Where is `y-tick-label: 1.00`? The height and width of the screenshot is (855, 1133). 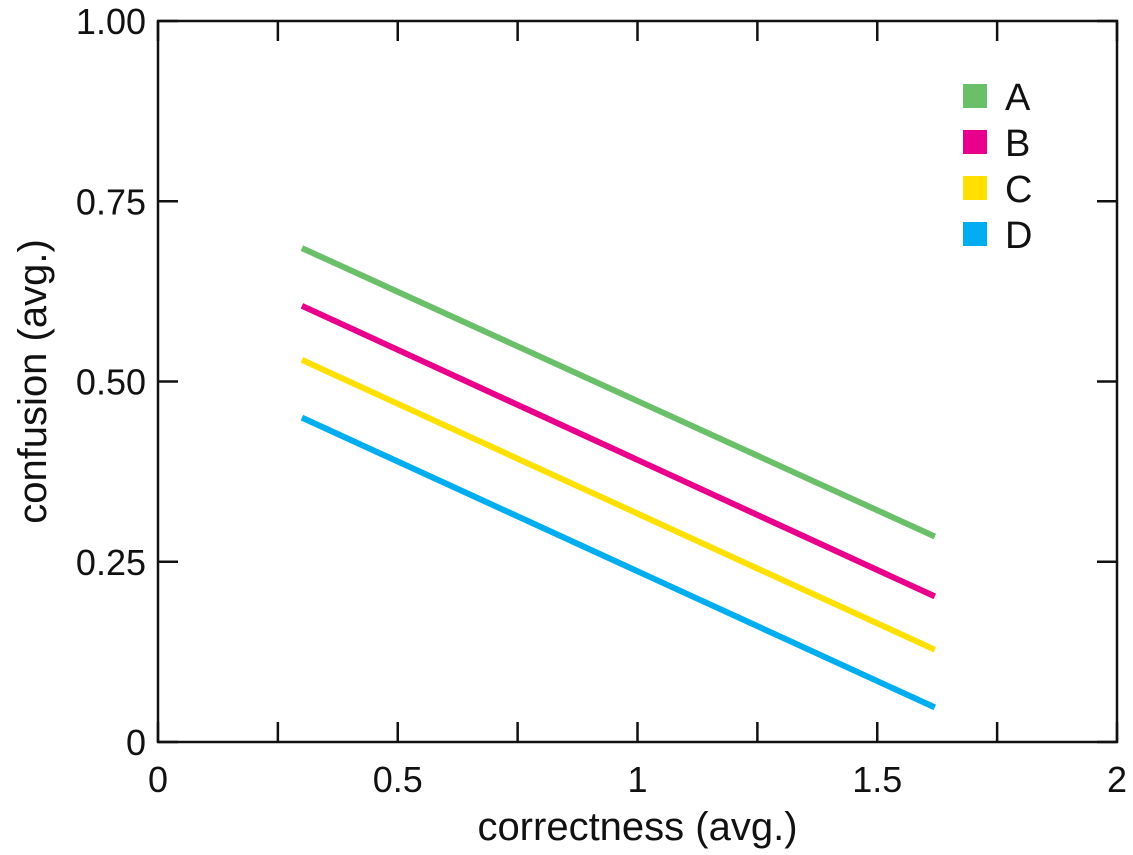 y-tick-label: 1.00 is located at coordinates (111, 21).